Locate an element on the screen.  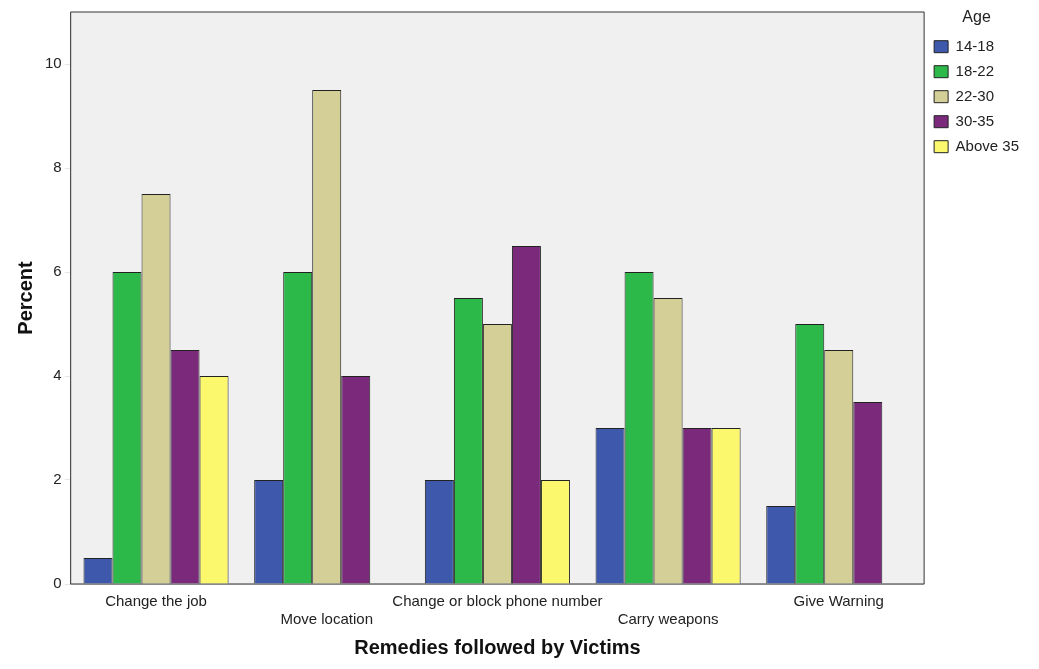
y-tick-label: 8 is located at coordinates (57, 167).